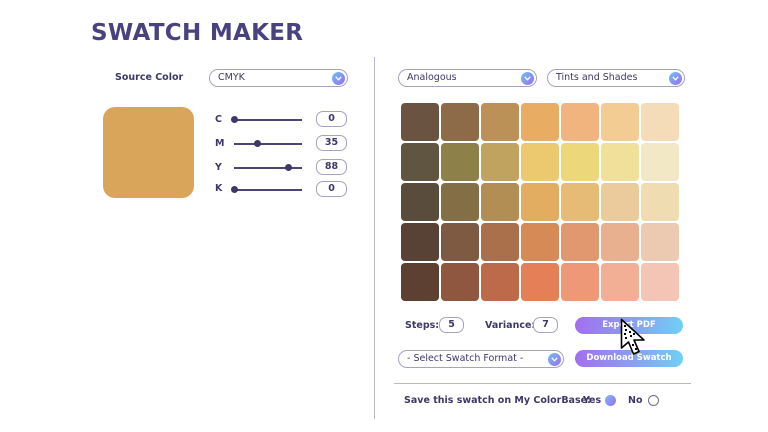 The width and height of the screenshot is (768, 432). I want to click on channel-c-value: 0, so click(331, 119).